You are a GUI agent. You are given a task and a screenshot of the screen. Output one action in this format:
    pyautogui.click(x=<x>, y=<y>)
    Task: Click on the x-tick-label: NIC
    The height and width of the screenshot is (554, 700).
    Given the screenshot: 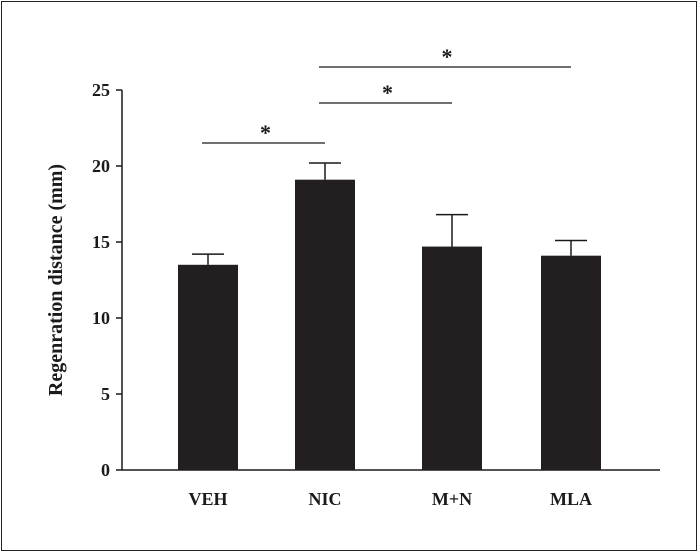 What is the action you would take?
    pyautogui.click(x=324, y=499)
    